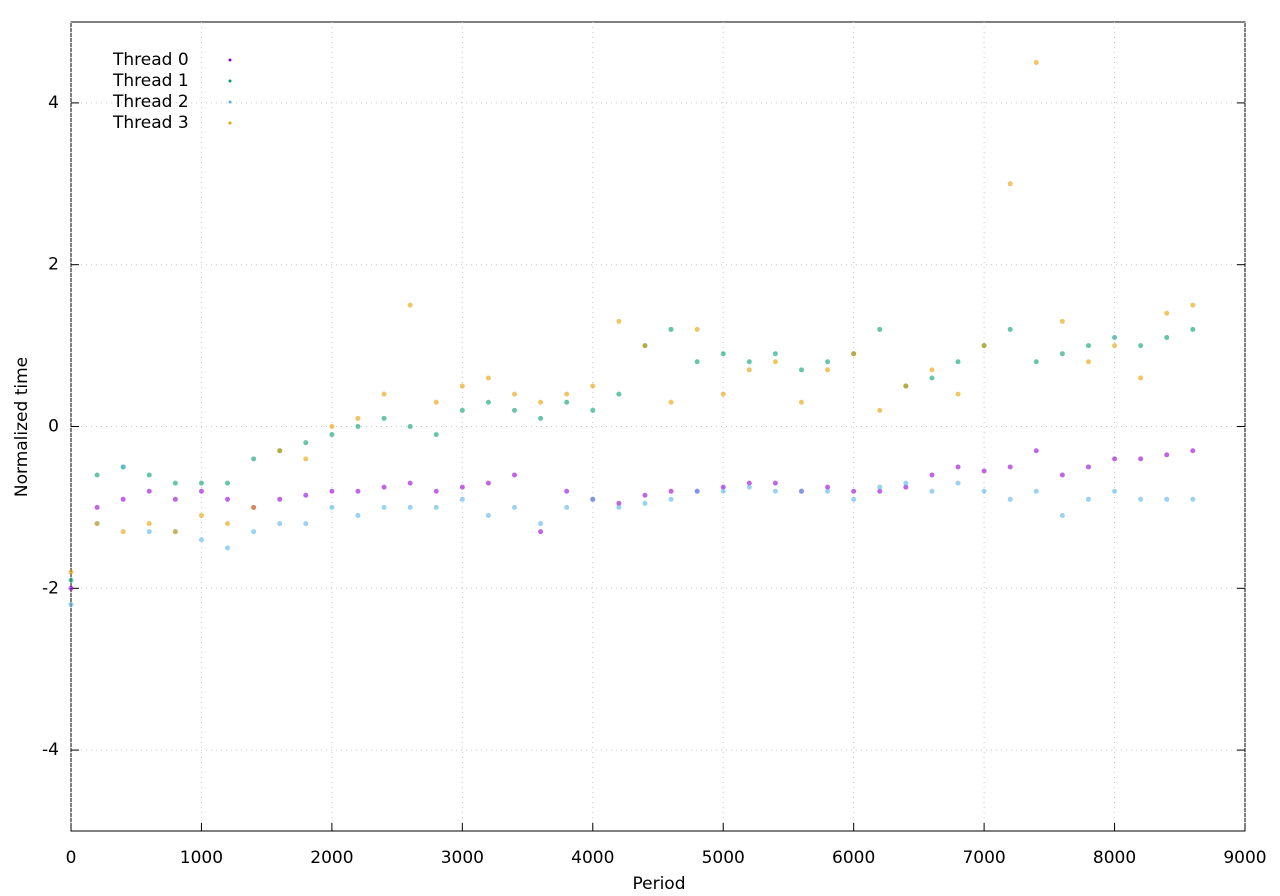 The image size is (1280, 896). What do you see at coordinates (50, 588) in the screenshot?
I see `y-tick-label: -2` at bounding box center [50, 588].